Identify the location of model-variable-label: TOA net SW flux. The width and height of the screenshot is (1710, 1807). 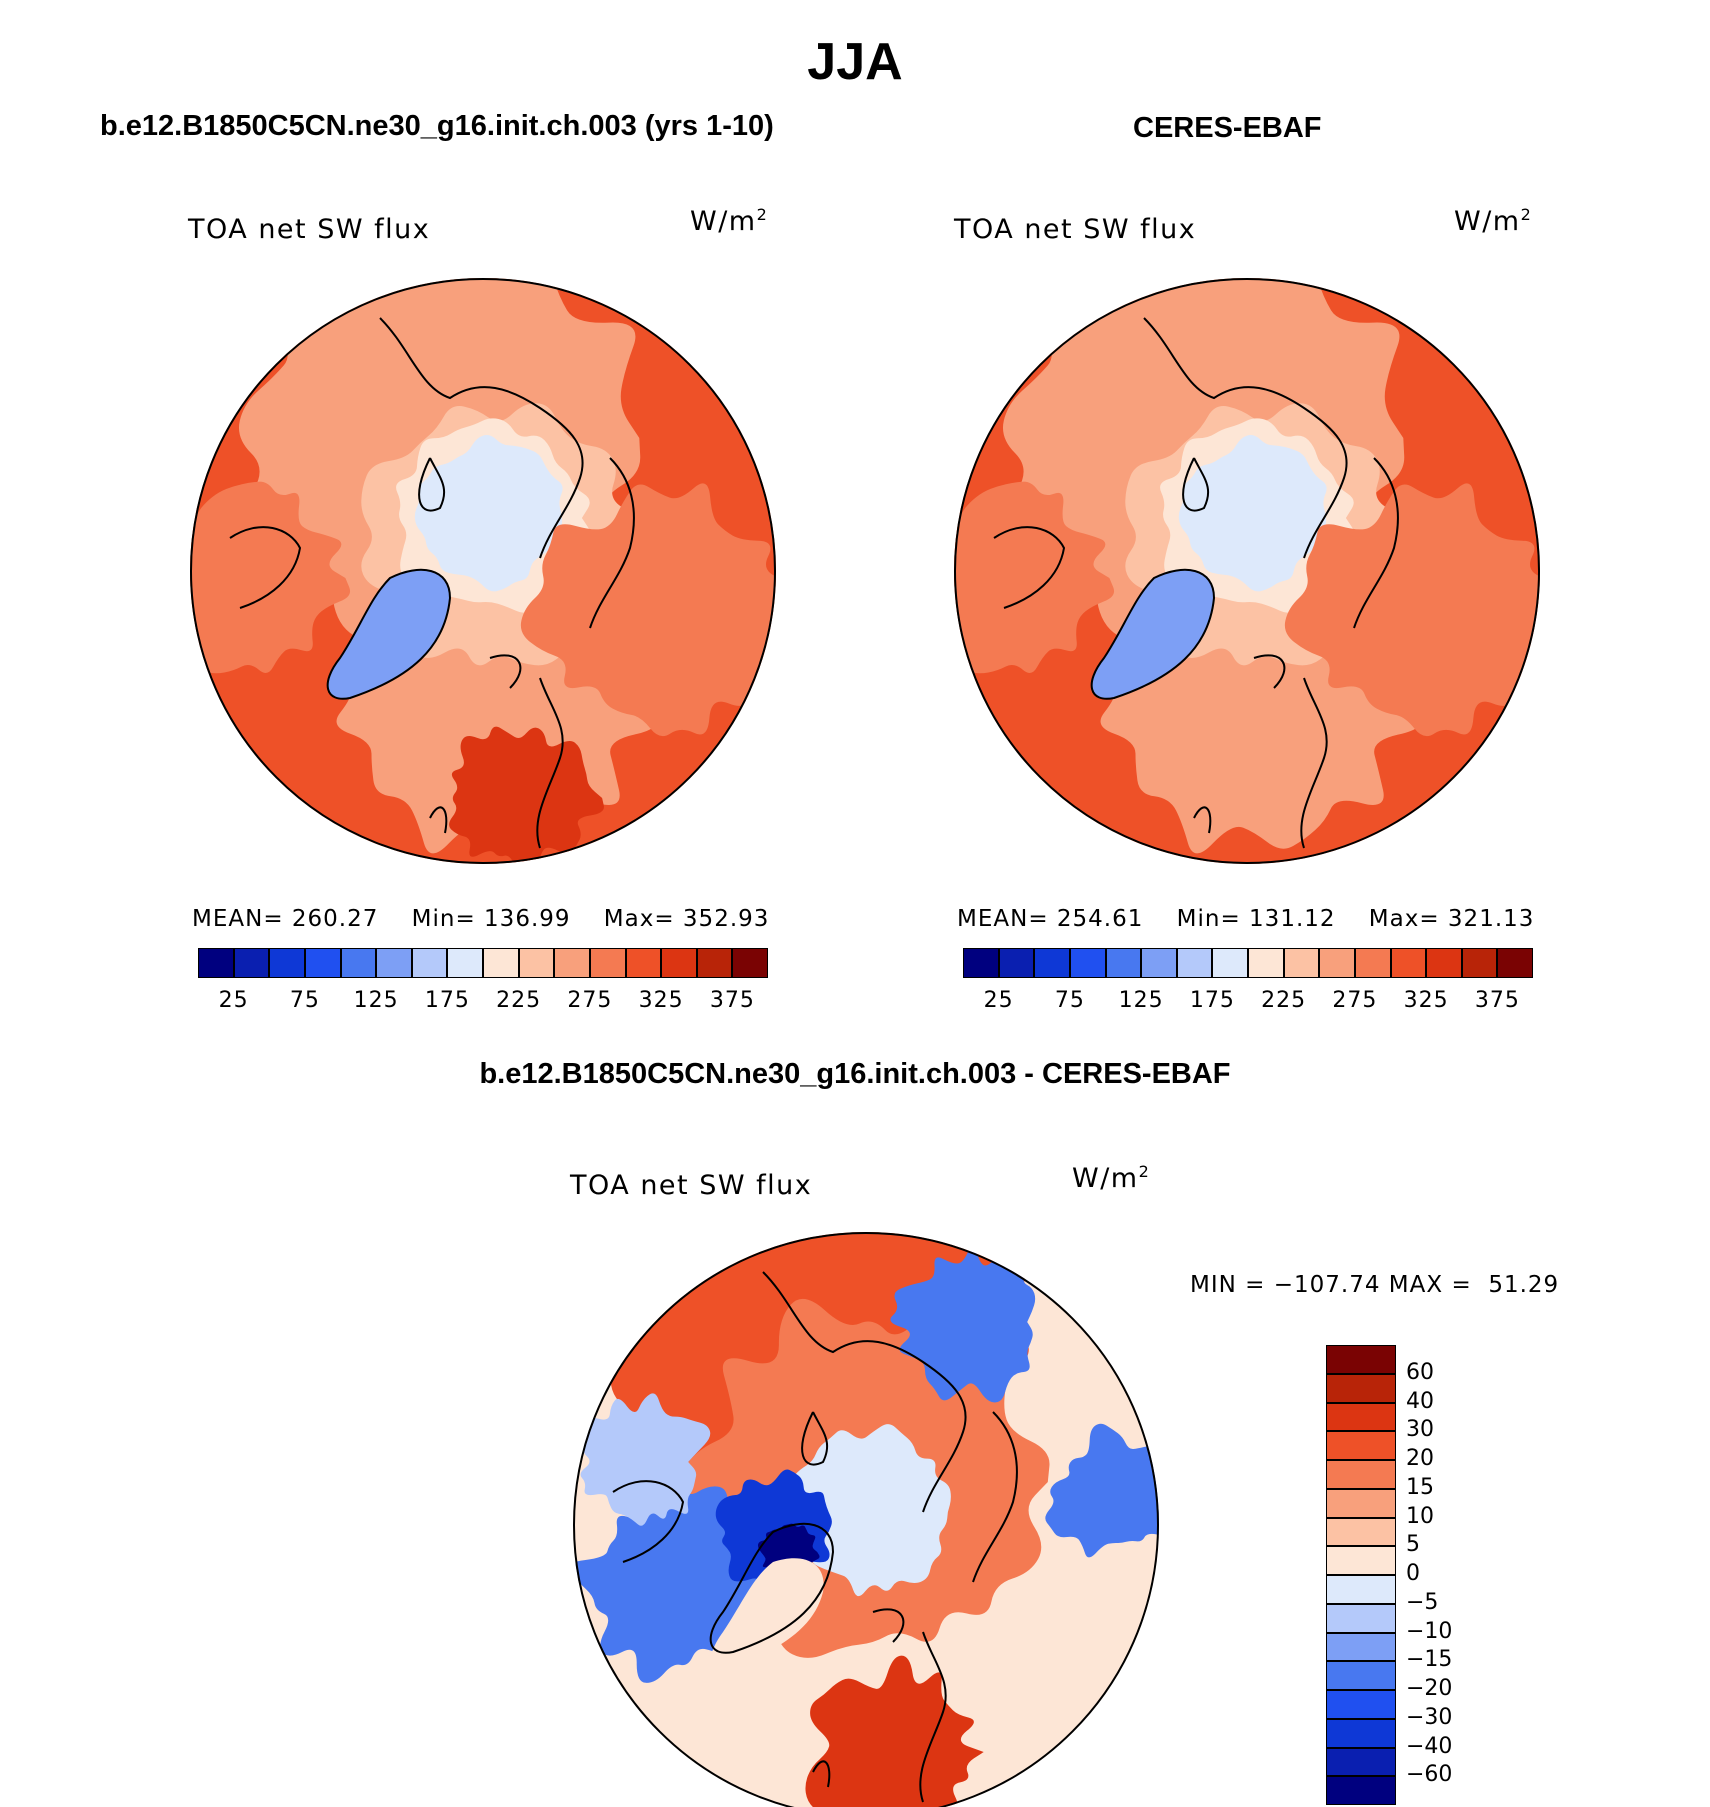
(309, 229).